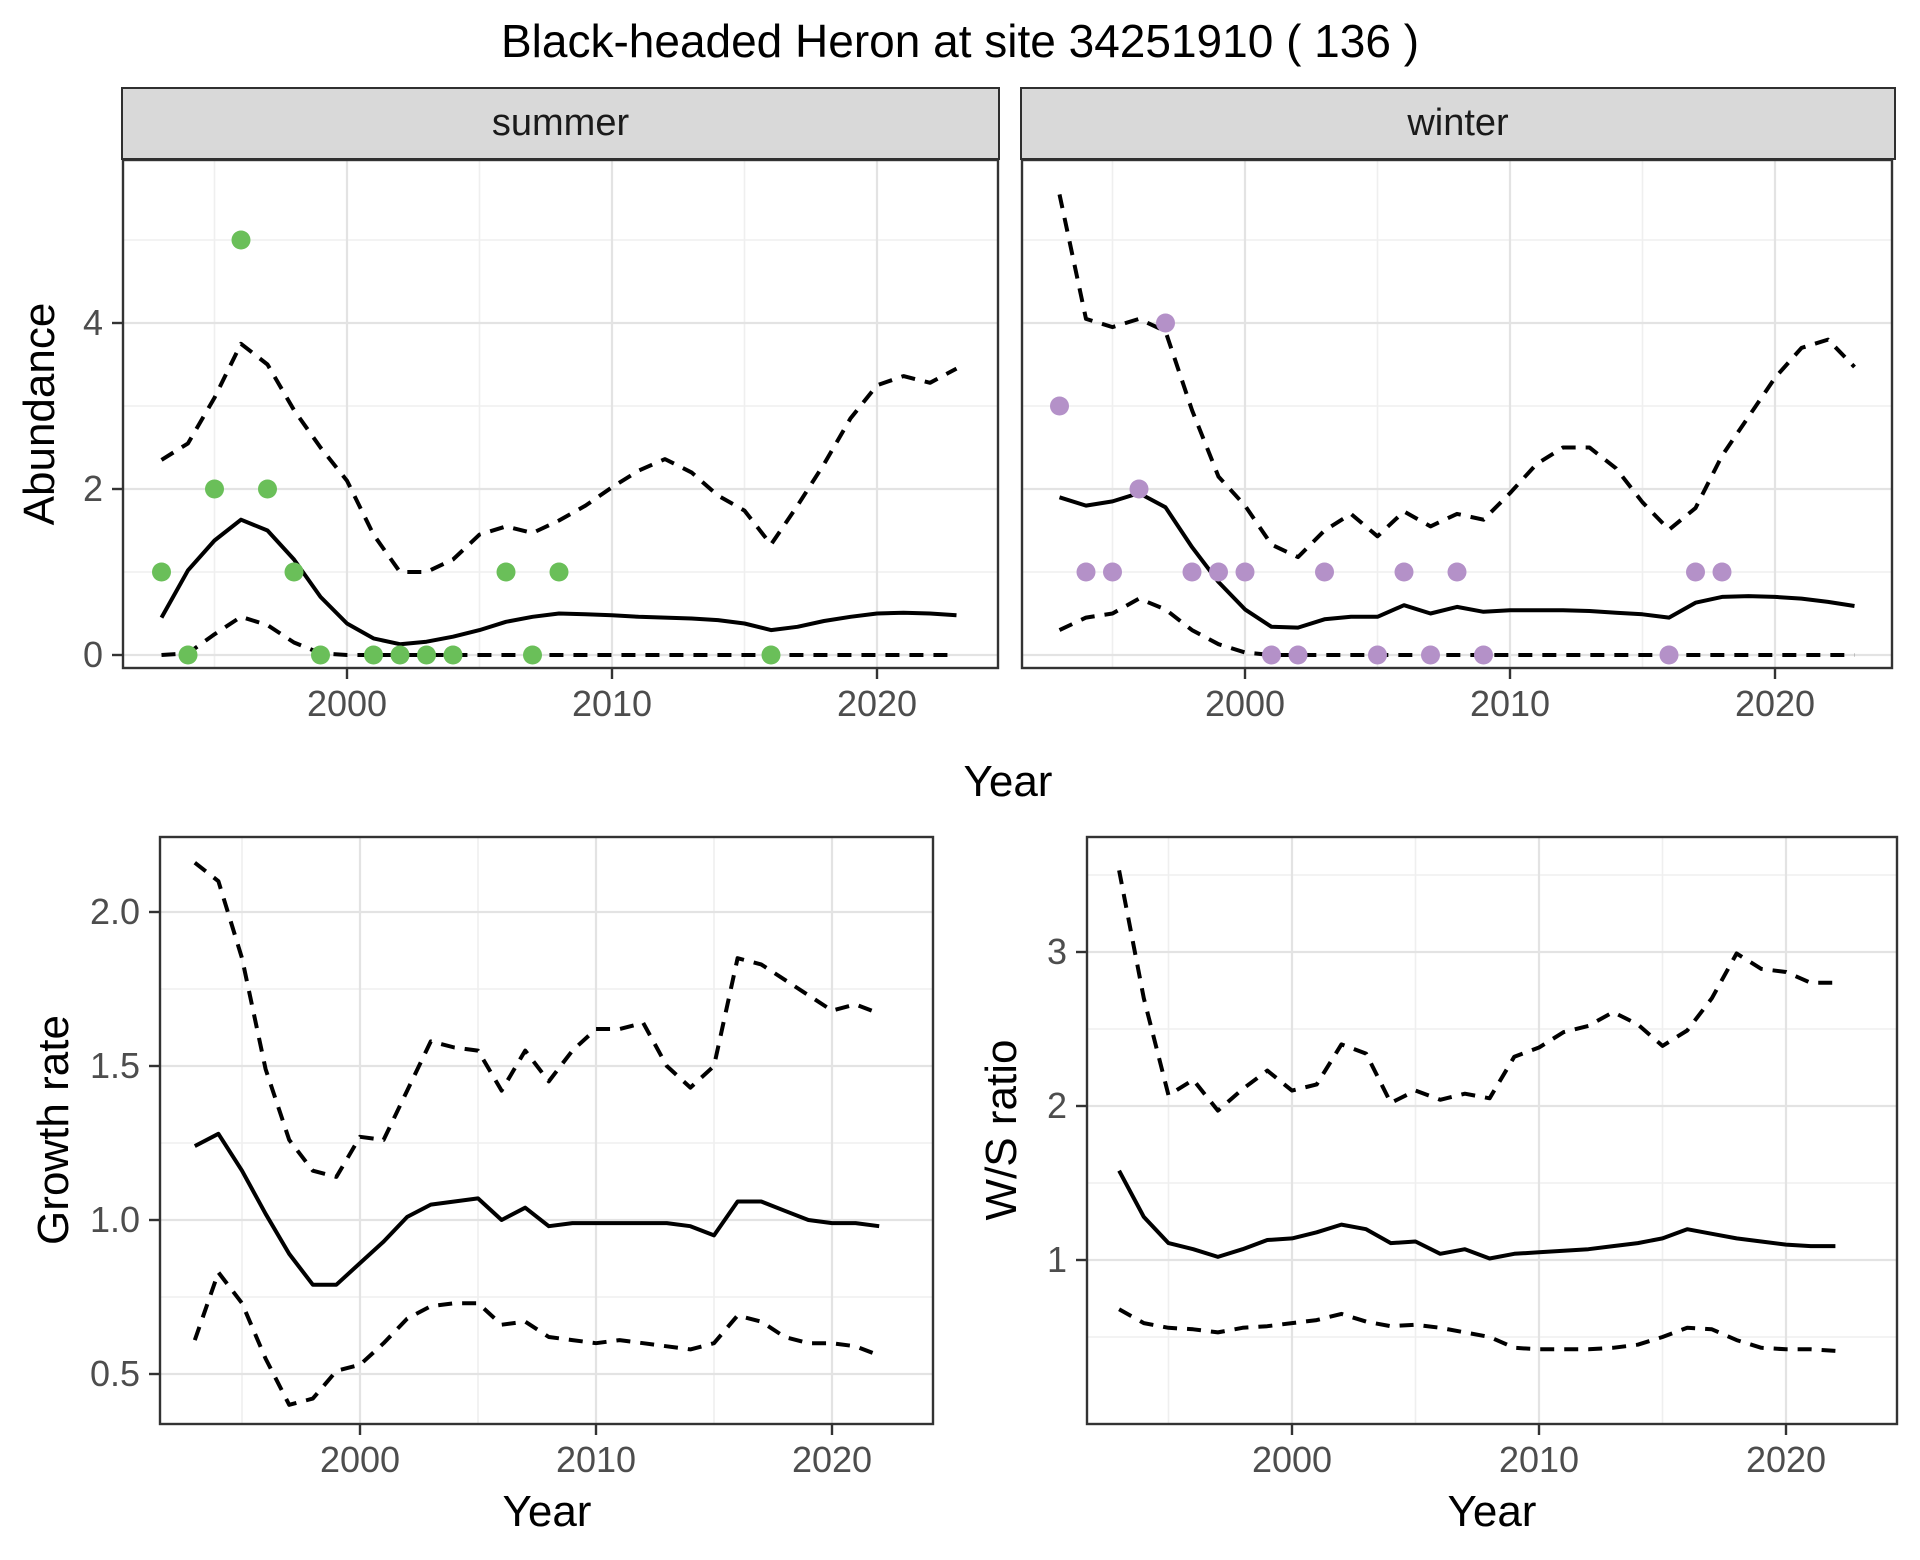 The height and width of the screenshot is (1560, 1920). I want to click on y-tick-label: 1.5, so click(115, 1065).